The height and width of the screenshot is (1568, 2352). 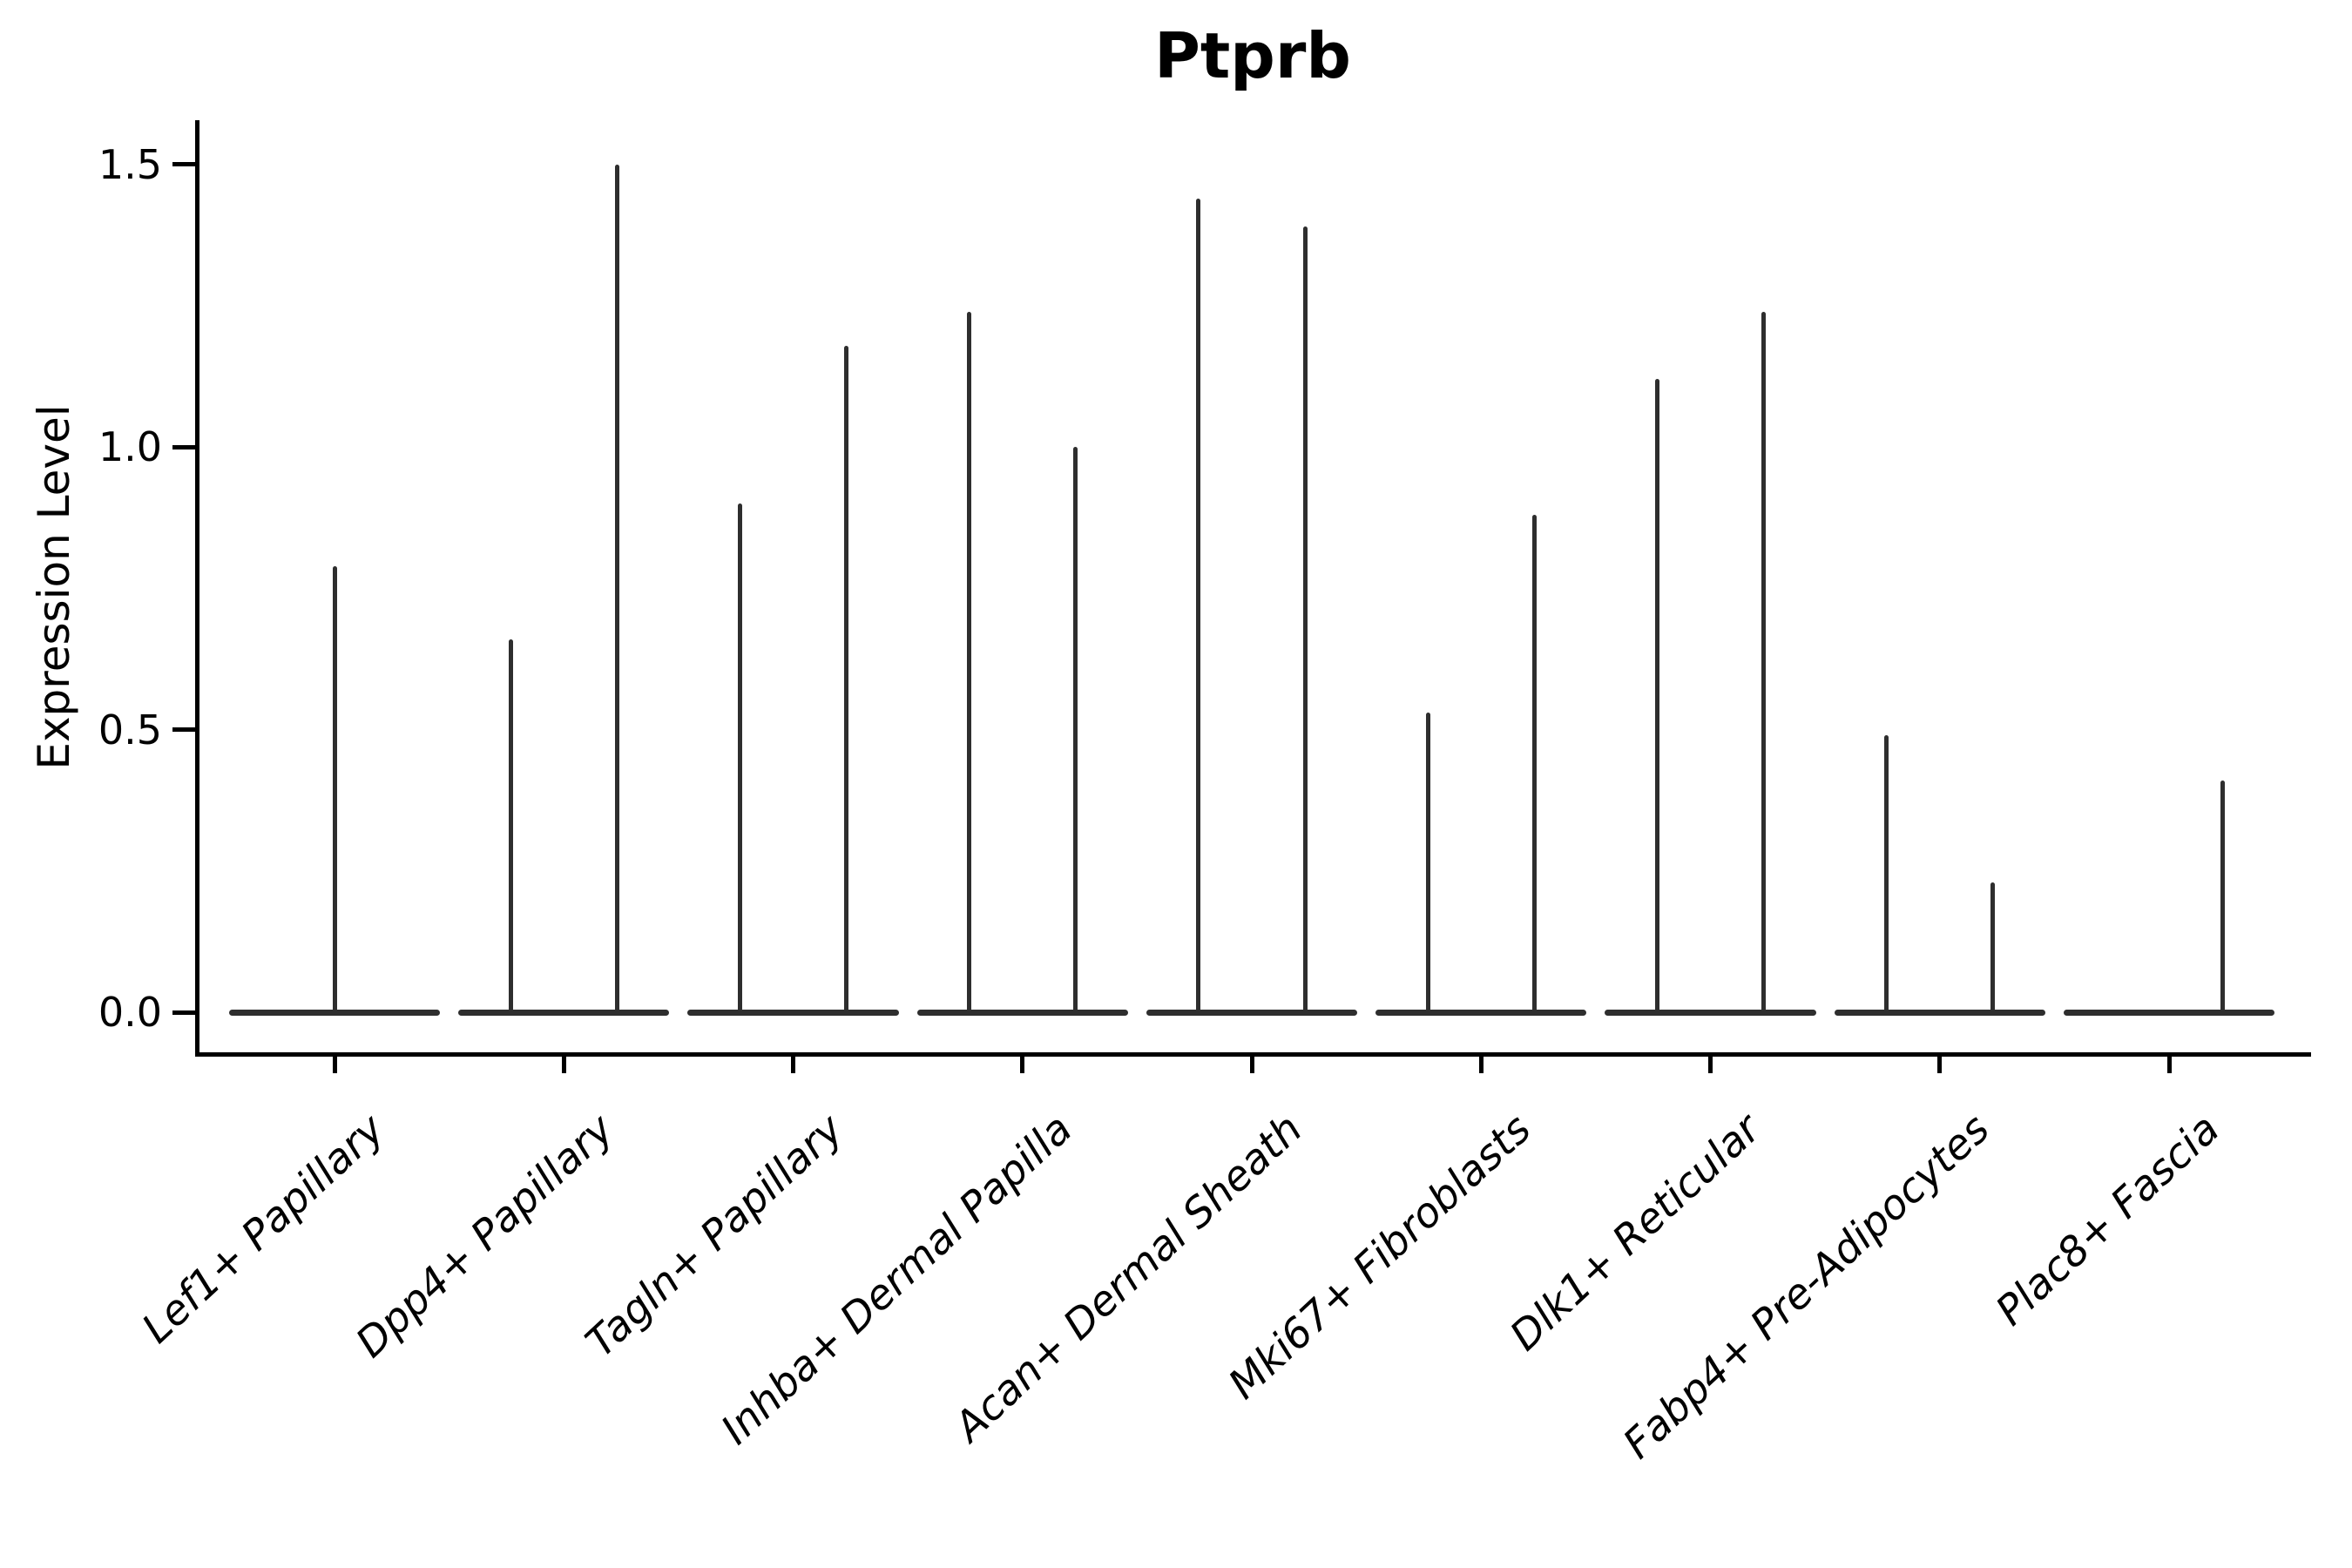 I want to click on y-tick-label: 0.0, so click(x=130, y=1013).